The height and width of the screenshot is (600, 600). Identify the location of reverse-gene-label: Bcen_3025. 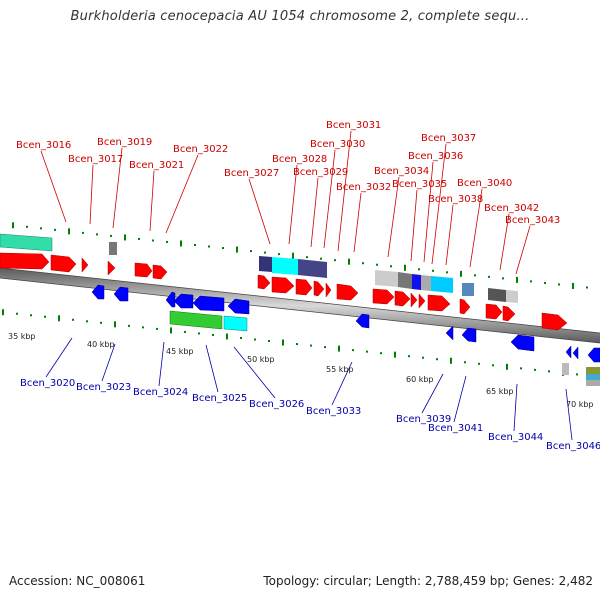
(219, 374).